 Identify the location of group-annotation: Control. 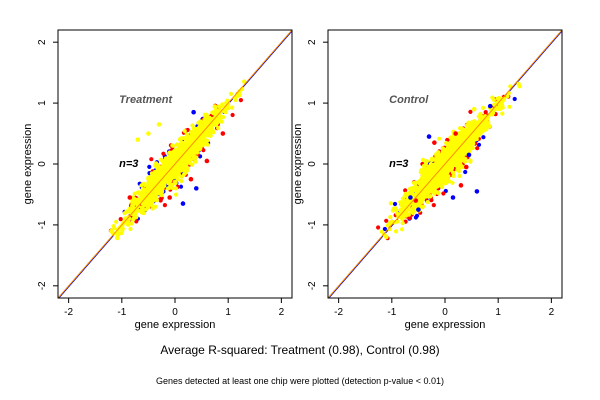
(409, 100).